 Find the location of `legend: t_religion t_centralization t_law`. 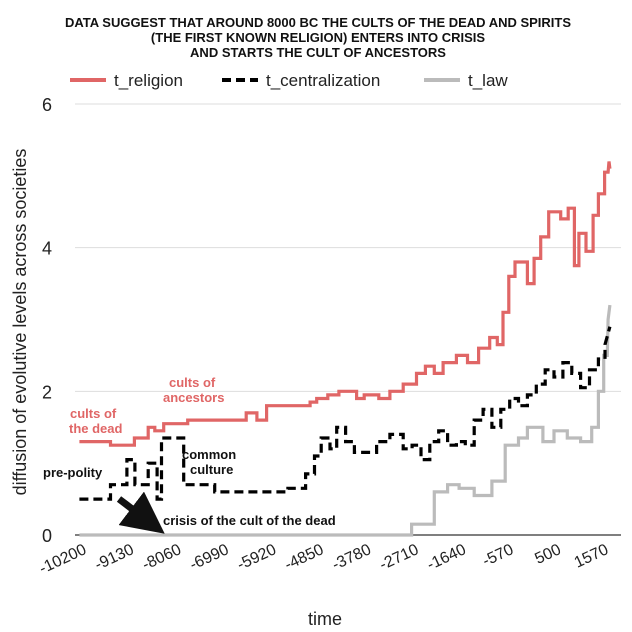

legend: t_religion t_centralization t_law is located at coordinates (289, 80).